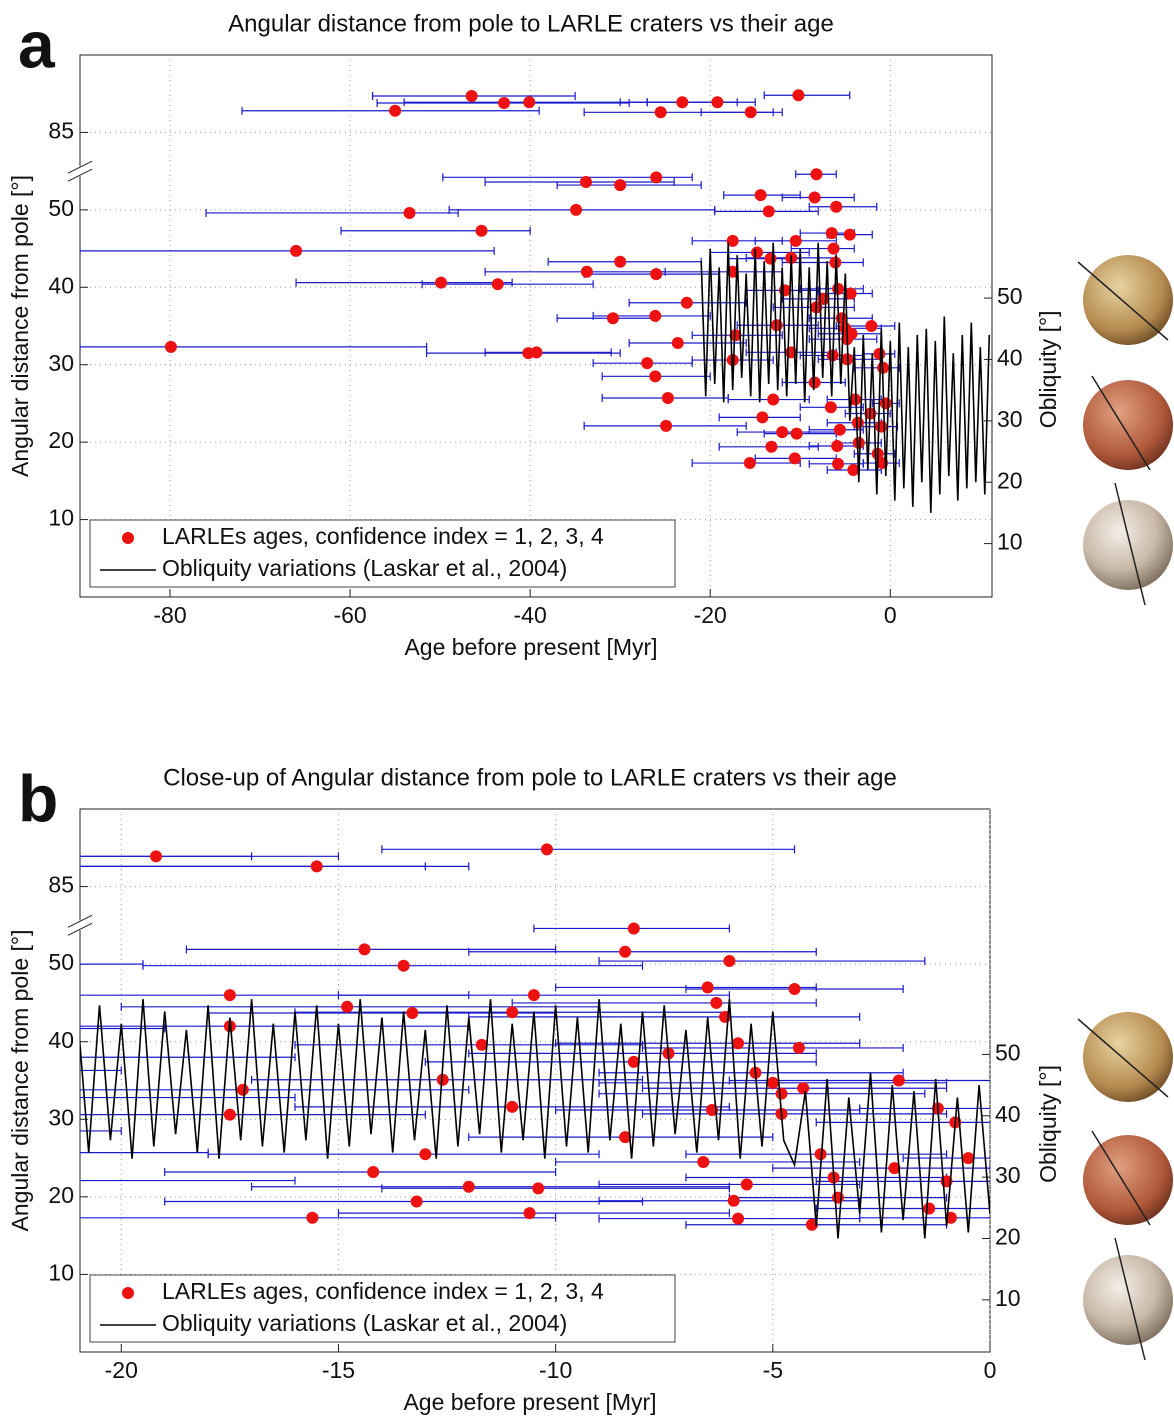 The width and height of the screenshot is (1174, 1416). Describe the element at coordinates (128, 1293) in the screenshot. I see `legend-swatch` at that location.